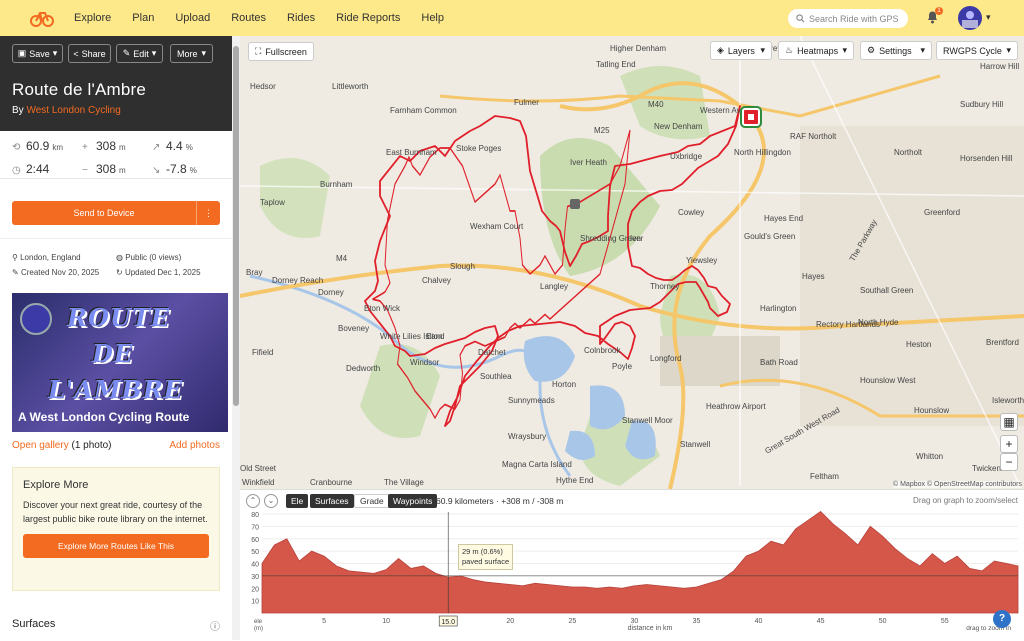 The height and width of the screenshot is (641, 1024). What do you see at coordinates (215, 627) in the screenshot?
I see `info-icon: ⓘ` at bounding box center [215, 627].